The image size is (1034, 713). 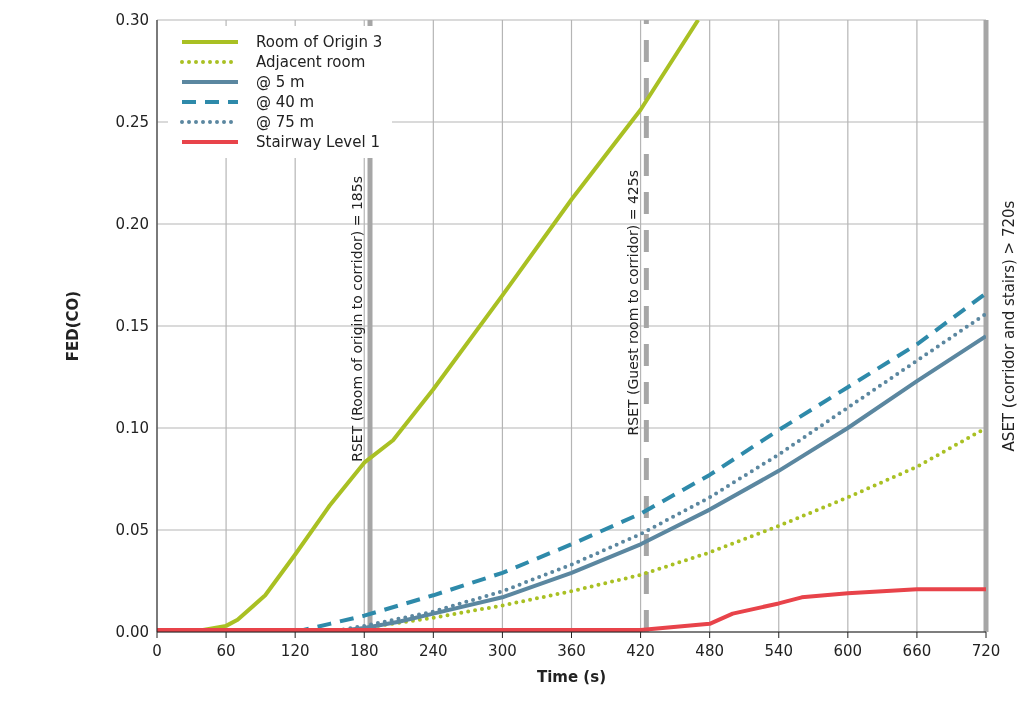 What do you see at coordinates (364, 651) in the screenshot?
I see `x-tick-label: 180` at bounding box center [364, 651].